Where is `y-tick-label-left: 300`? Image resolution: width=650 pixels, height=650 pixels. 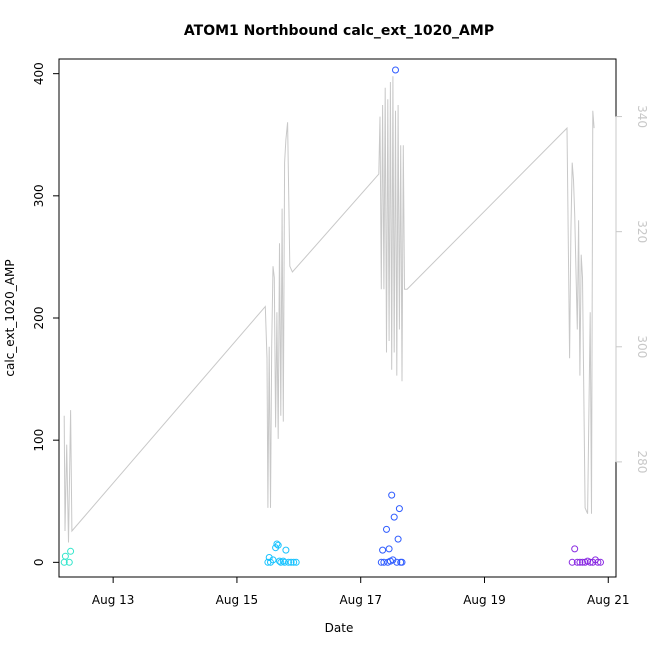 y-tick-label-left: 300 is located at coordinates (39, 195).